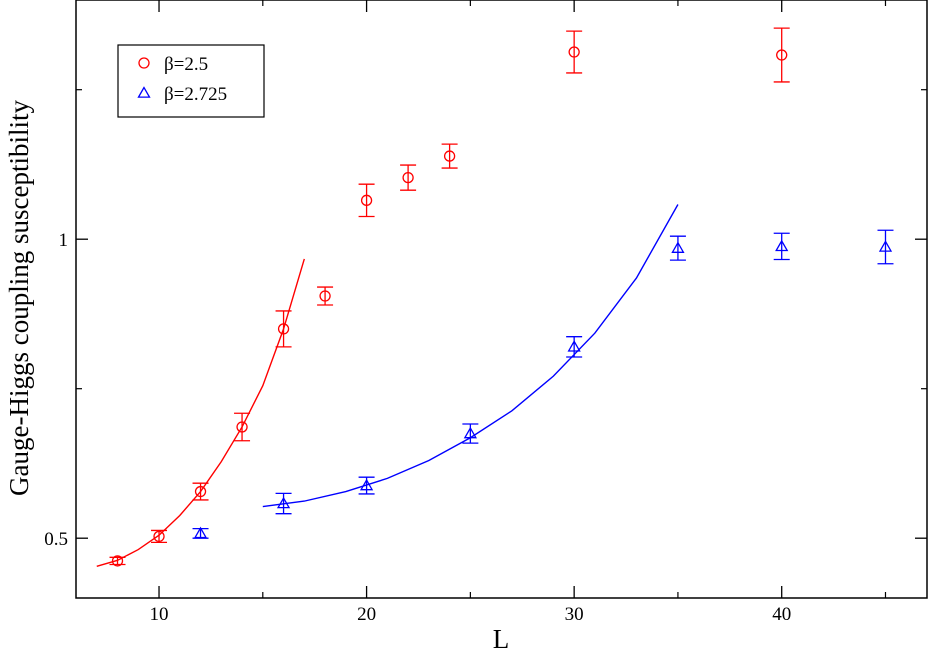 The height and width of the screenshot is (654, 929). What do you see at coordinates (574, 614) in the screenshot?
I see `x-tick-label: 30` at bounding box center [574, 614].